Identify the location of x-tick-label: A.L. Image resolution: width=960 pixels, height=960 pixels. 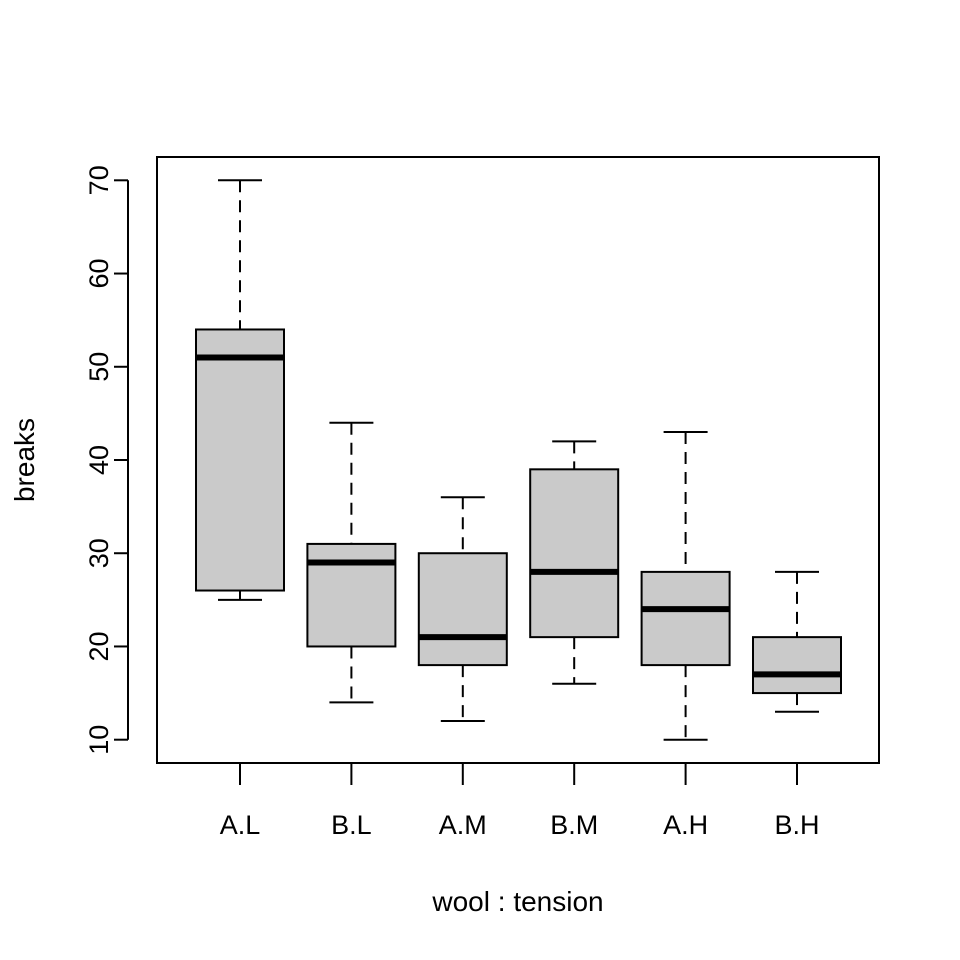
(240, 825).